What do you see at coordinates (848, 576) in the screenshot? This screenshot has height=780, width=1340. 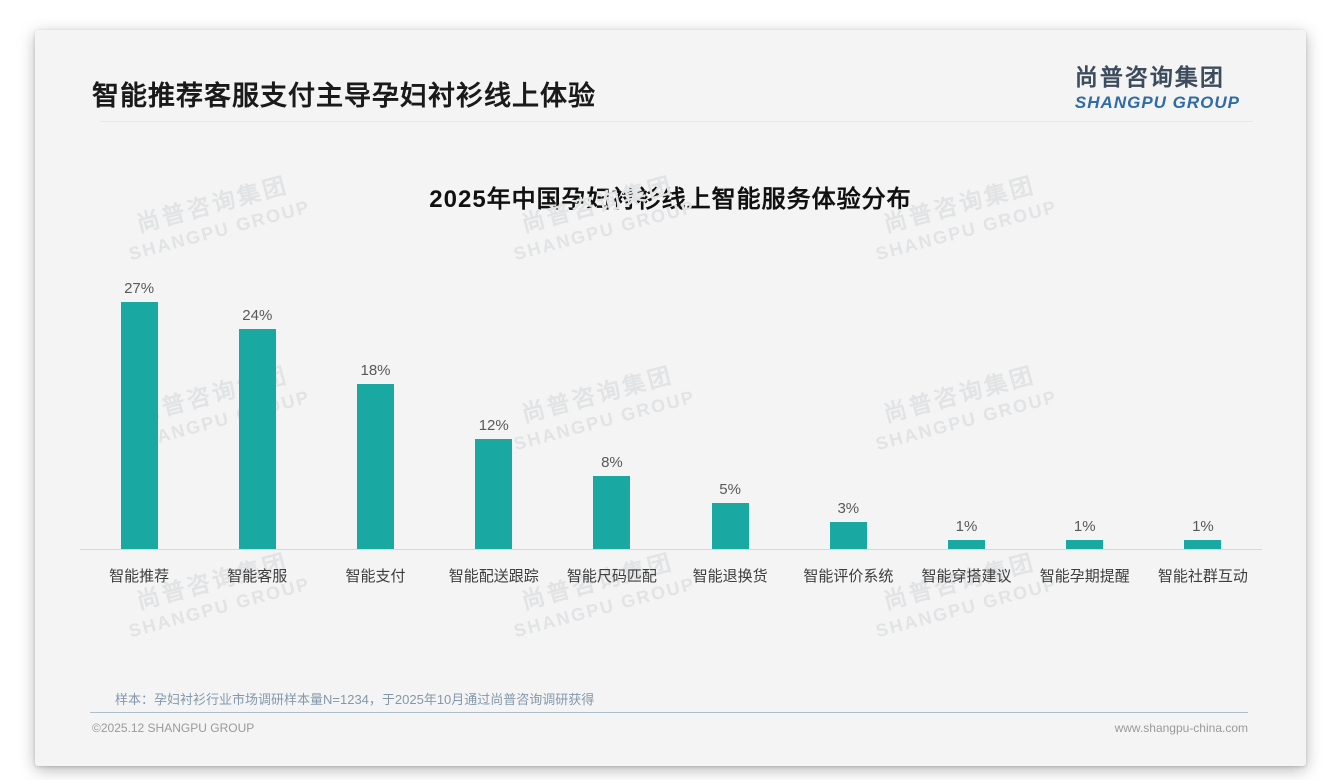 I see `bar-category-label: 智能评价系统` at bounding box center [848, 576].